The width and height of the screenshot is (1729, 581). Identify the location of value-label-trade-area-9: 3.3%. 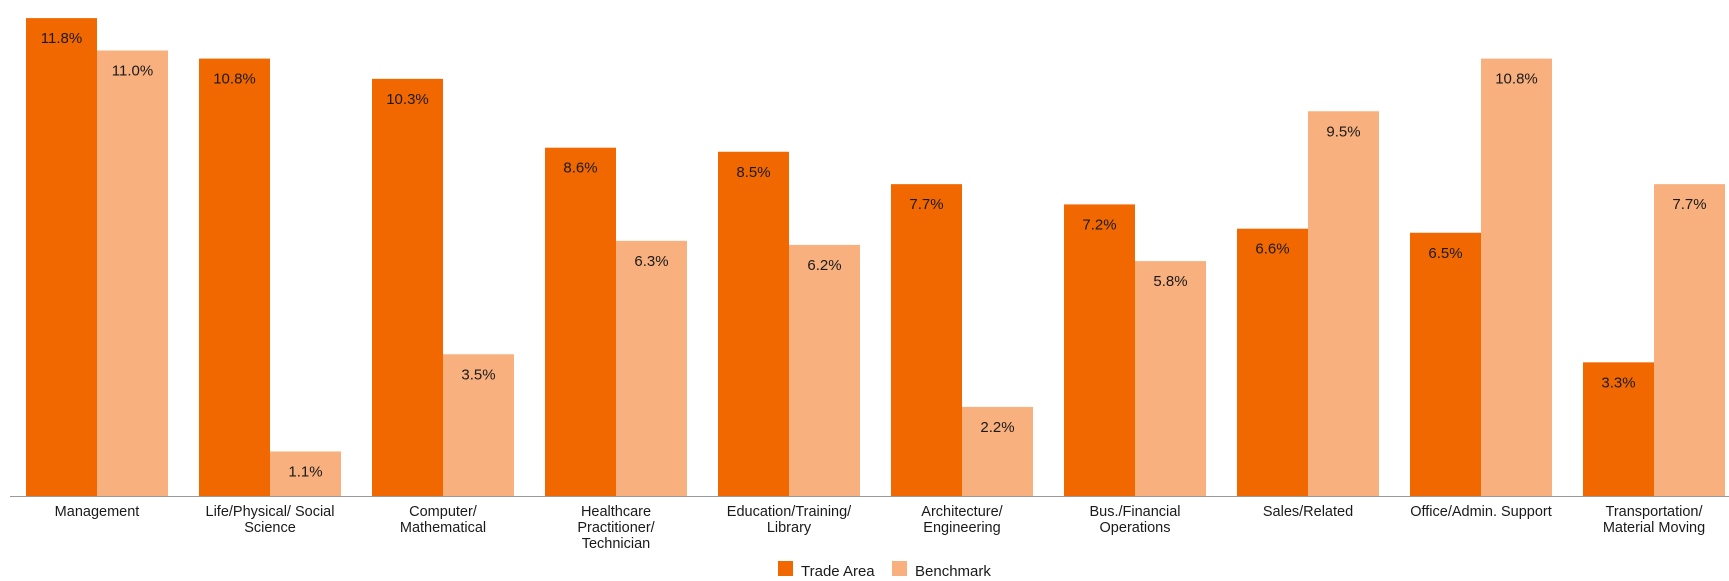
(1618, 382).